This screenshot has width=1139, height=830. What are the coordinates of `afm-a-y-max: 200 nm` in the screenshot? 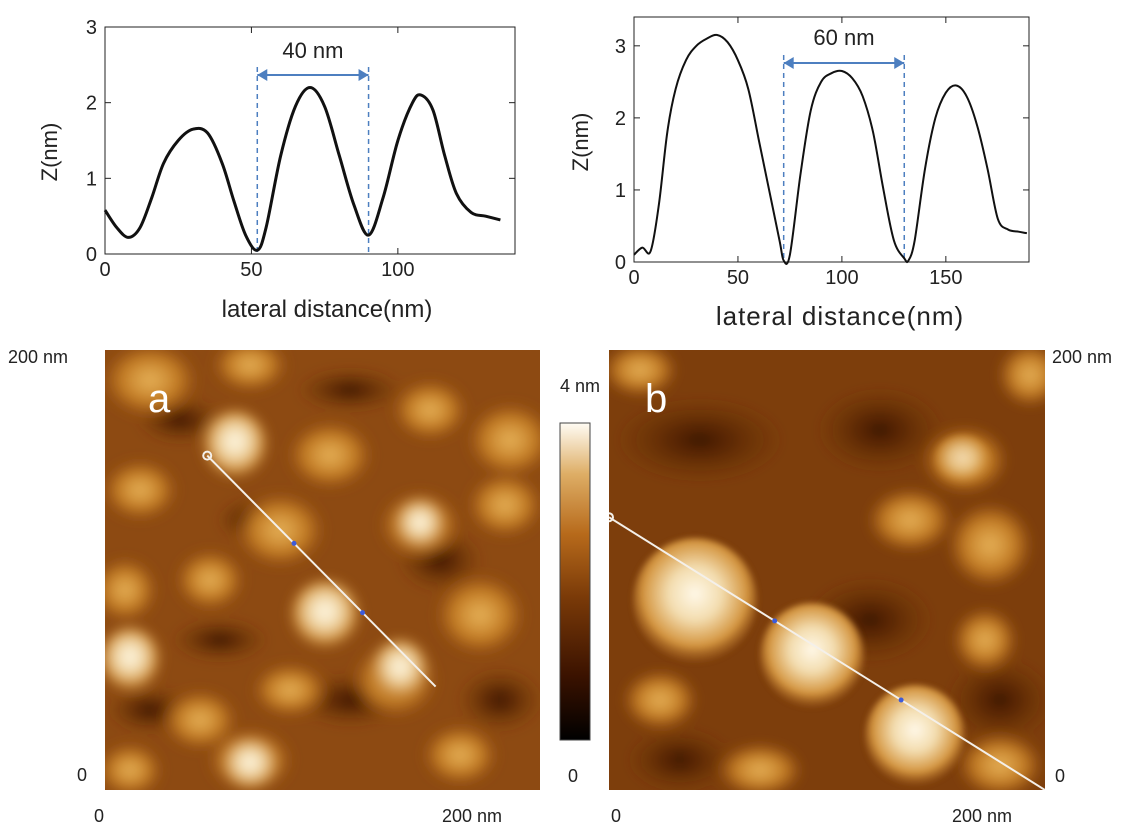 It's located at (38, 357).